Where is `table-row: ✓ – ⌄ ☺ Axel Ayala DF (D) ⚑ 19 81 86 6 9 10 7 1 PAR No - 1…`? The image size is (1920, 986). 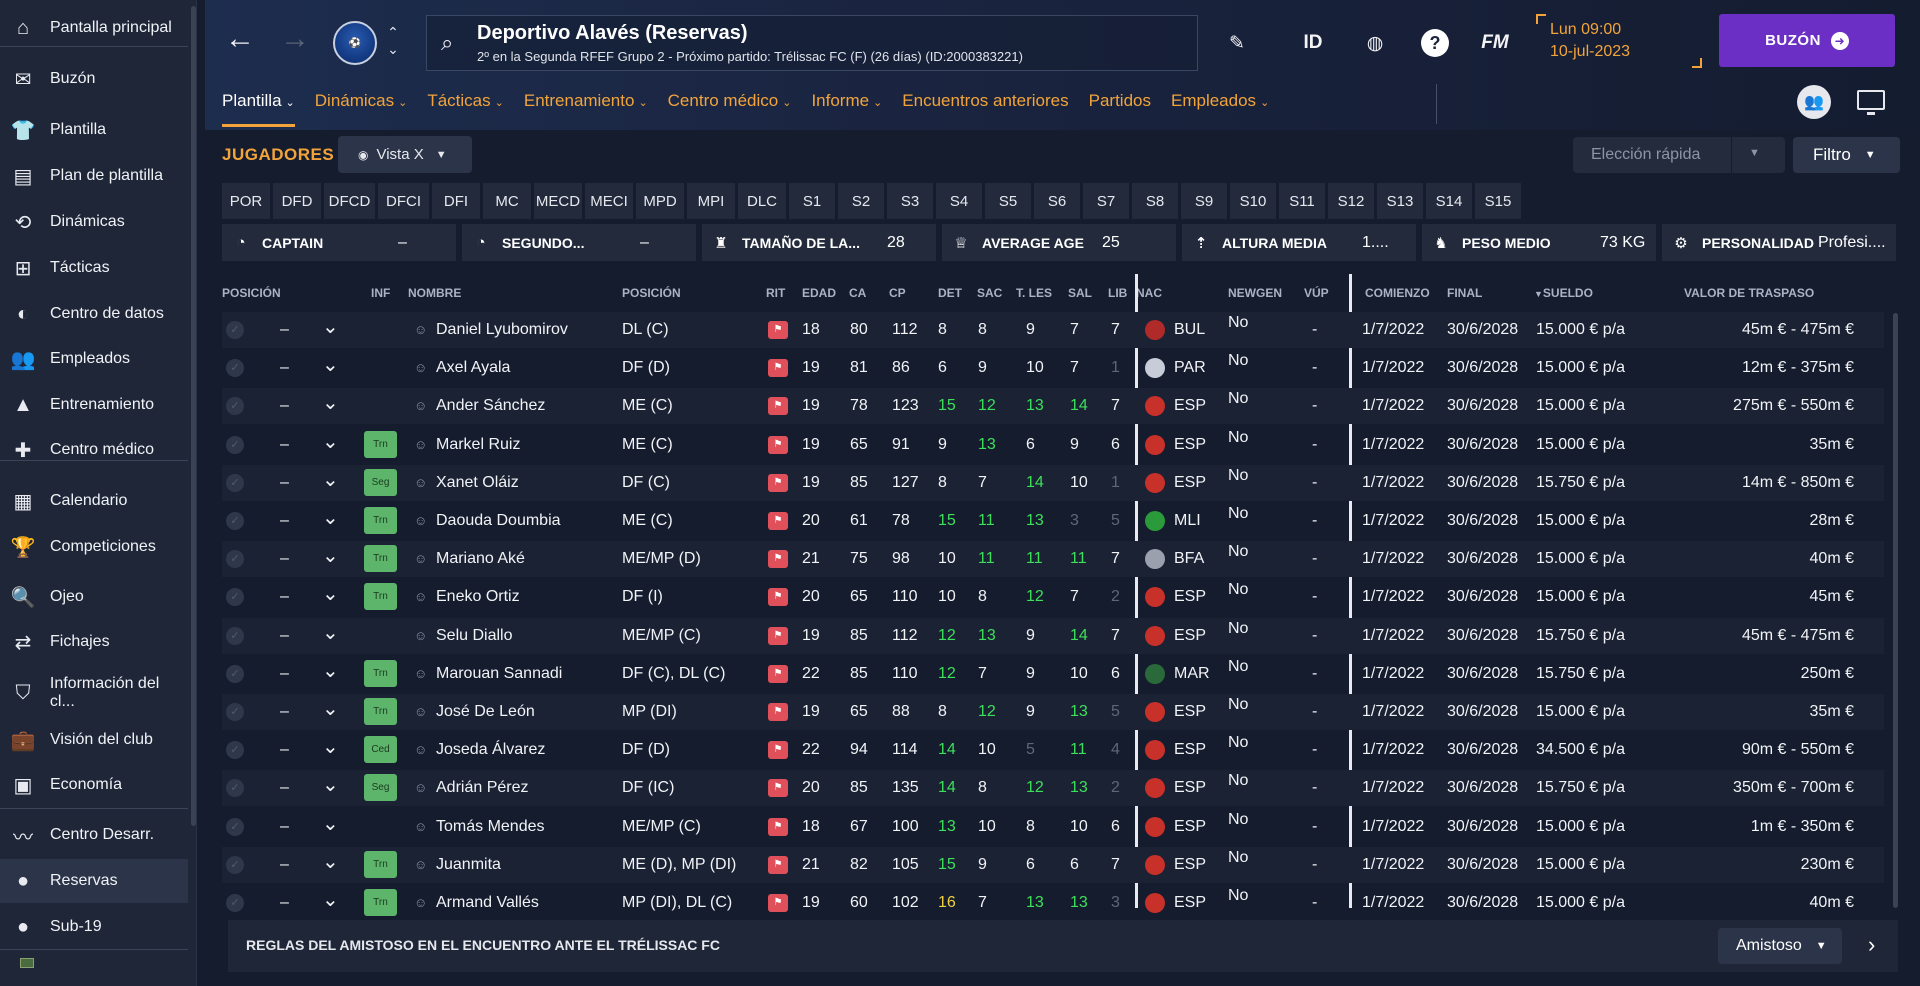
table-row: ✓ – ⌄ ☺ Axel Ayala DF (D) ⚑ 19 81 86 6 9 10 7 1 PAR No - 1… is located at coordinates (1053, 368).